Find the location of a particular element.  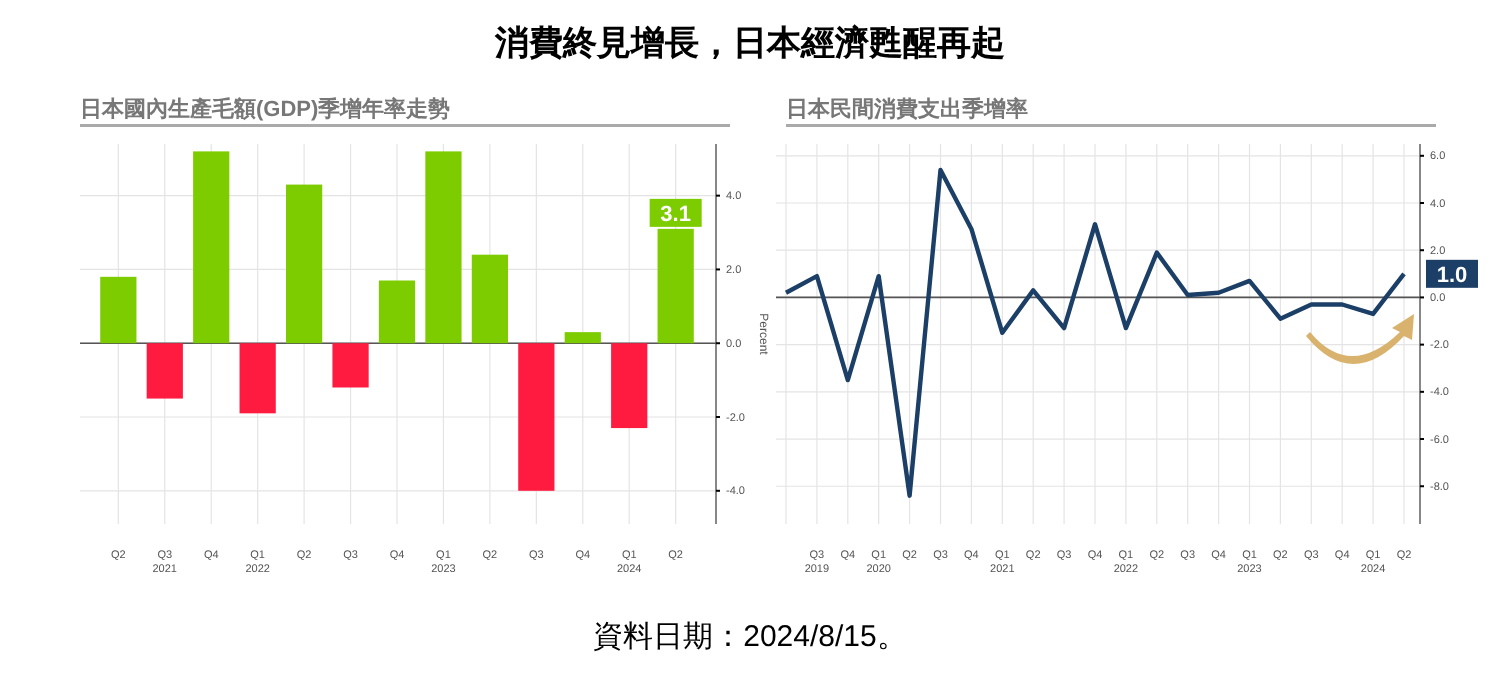

chart-subtitle: 日本國內生產毛額(GDP)季增年率走勢 is located at coordinates (265, 109).